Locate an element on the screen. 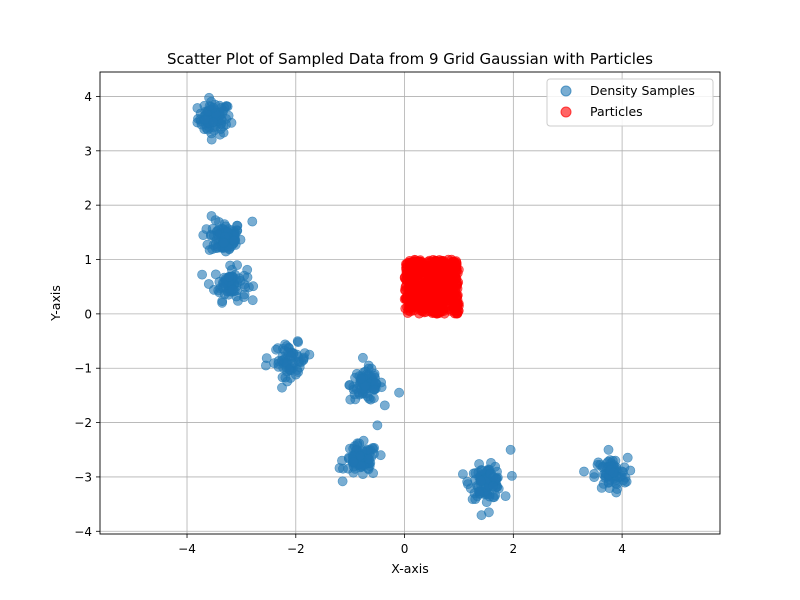  x-tick-label: −4 is located at coordinates (187, 549).